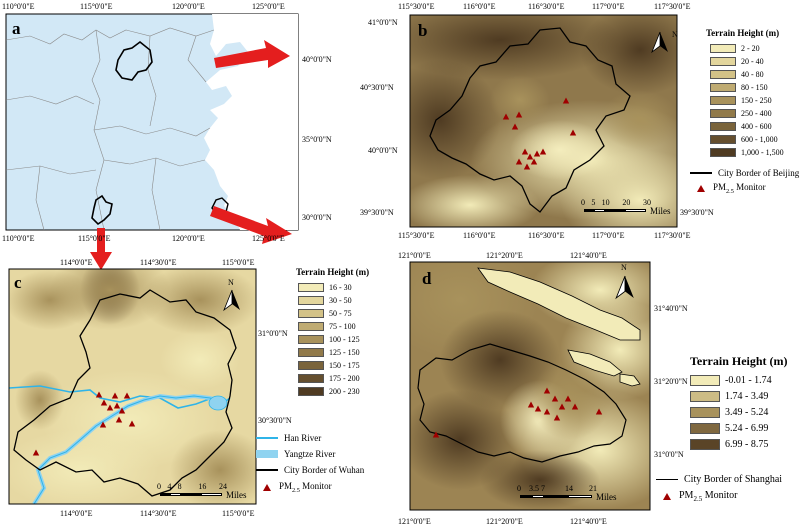  What do you see at coordinates (743, 33) in the screenshot?
I see `panel-b-legend-title: Terrain Height (m)` at bounding box center [743, 33].